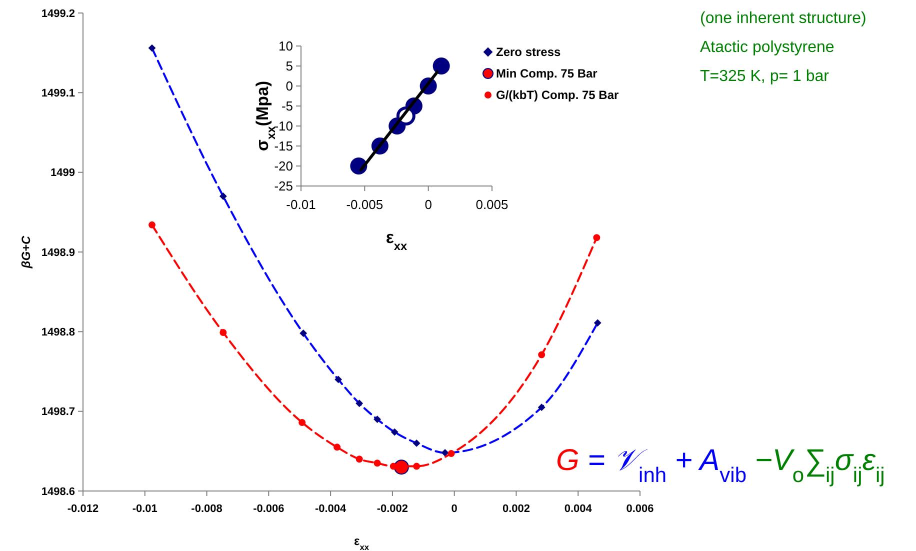  I want to click on text: Atactic polystyrene, so click(767, 47).